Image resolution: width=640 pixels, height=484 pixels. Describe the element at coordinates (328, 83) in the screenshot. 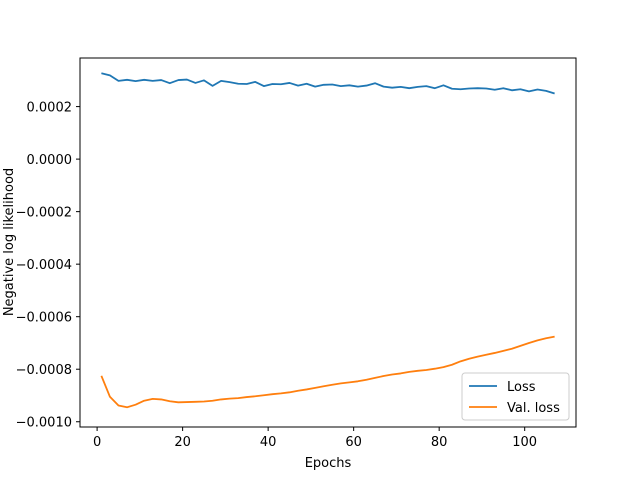

I see `series-line-loss` at that location.